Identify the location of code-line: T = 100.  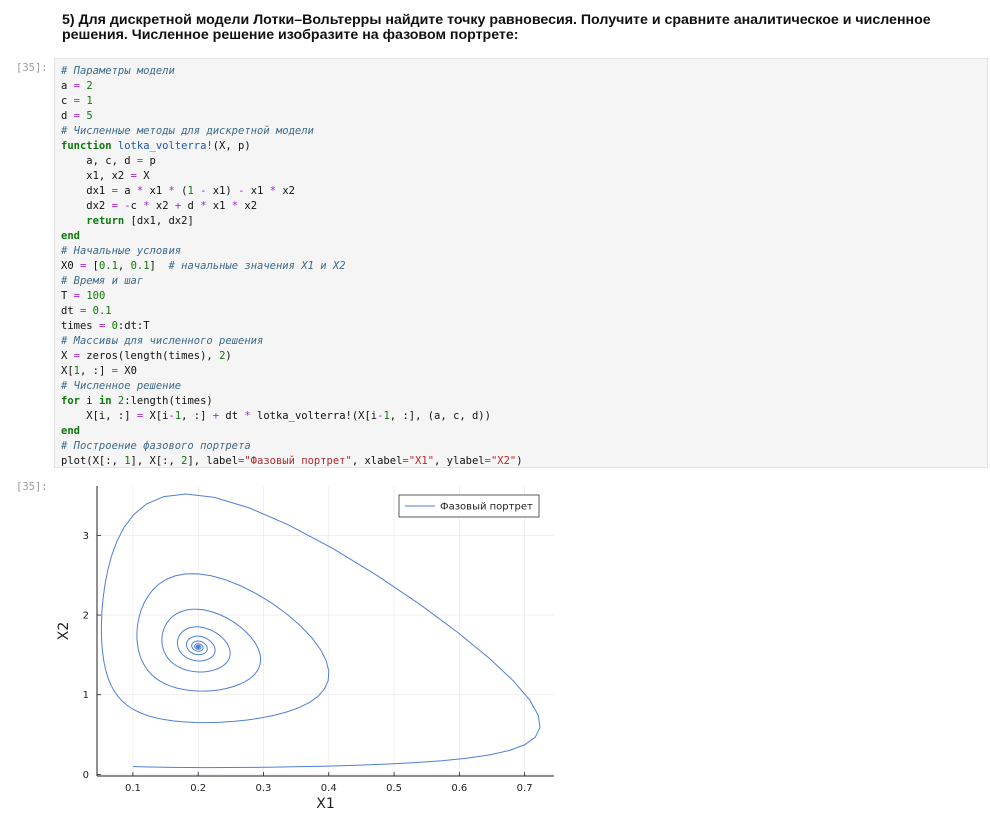
(83, 296).